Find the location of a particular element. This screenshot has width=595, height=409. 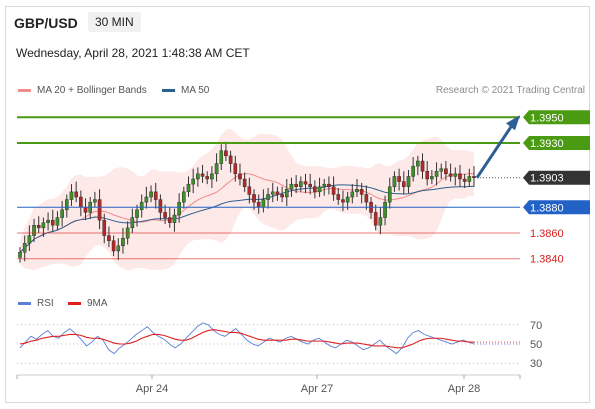

rsi-line is located at coordinates (247, 338).